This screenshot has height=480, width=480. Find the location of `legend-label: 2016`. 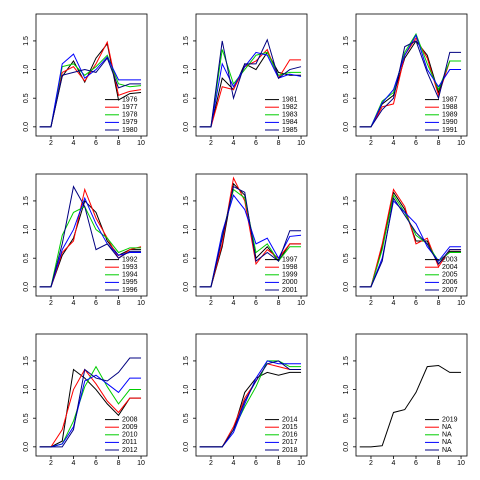

legend-label: 2016 is located at coordinates (290, 435).